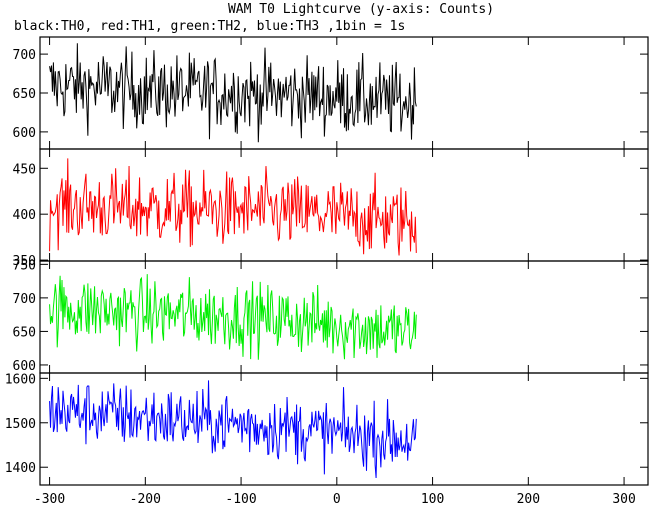  Describe the element at coordinates (233, 317) in the screenshot. I see `series-th2` at that location.